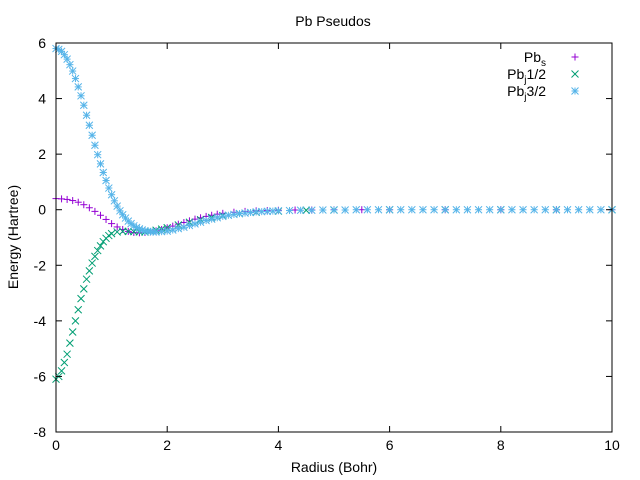  Describe the element at coordinates (40, 432) in the screenshot. I see `y-tick-label: -8` at that location.